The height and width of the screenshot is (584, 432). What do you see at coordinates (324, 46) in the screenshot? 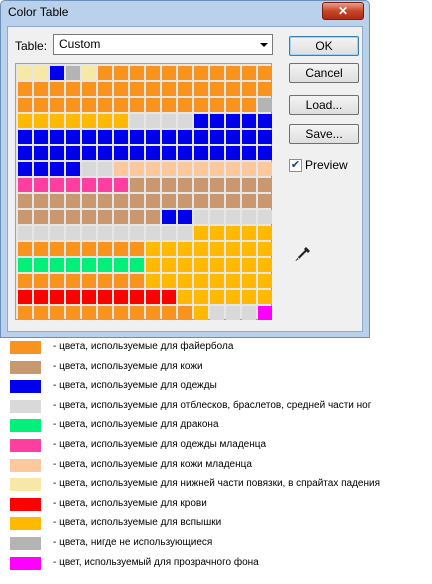
I see `ok-button: OK` at bounding box center [324, 46].